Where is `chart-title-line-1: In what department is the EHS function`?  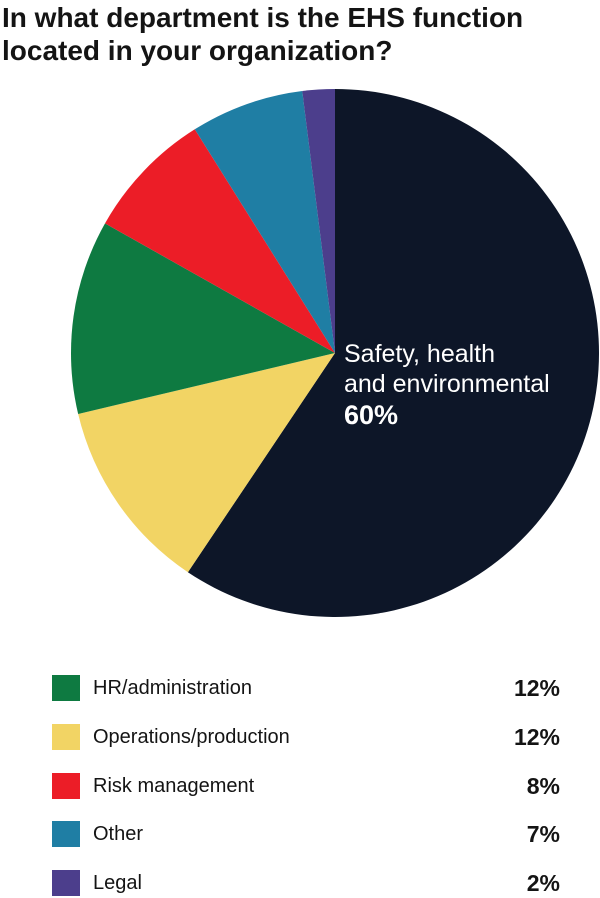 chart-title-line-1: In what department is the EHS function is located at coordinates (263, 17).